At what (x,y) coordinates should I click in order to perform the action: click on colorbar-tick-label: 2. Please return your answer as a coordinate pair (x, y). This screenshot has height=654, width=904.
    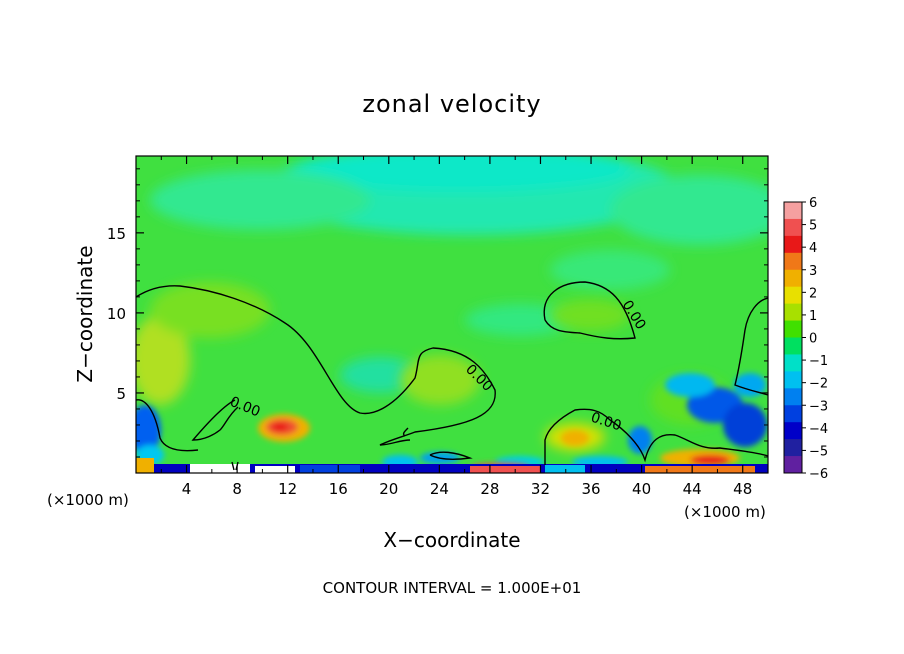
    Looking at the image, I should click on (813, 293).